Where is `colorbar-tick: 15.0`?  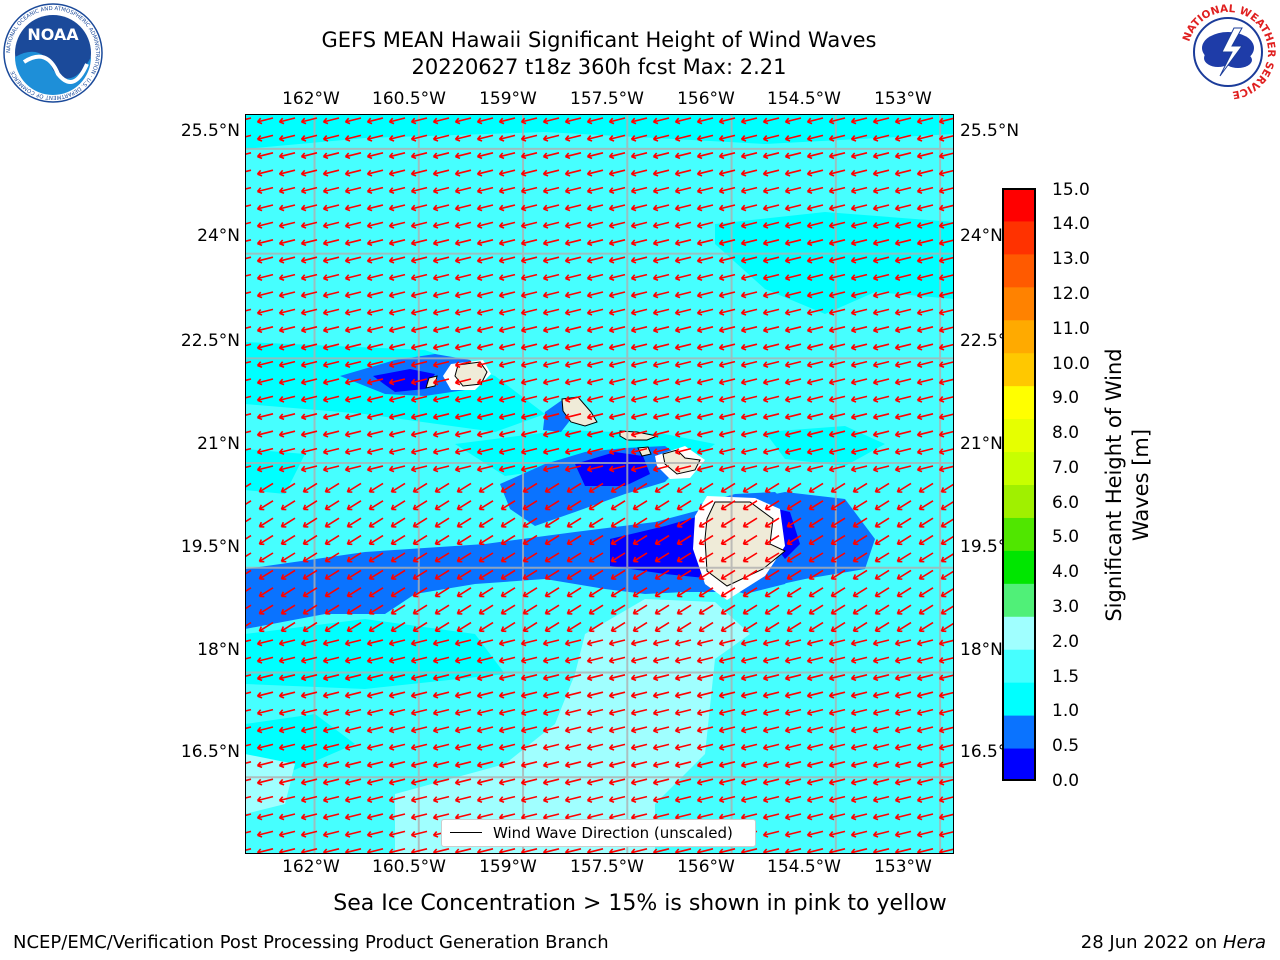 colorbar-tick: 15.0 is located at coordinates (1071, 190).